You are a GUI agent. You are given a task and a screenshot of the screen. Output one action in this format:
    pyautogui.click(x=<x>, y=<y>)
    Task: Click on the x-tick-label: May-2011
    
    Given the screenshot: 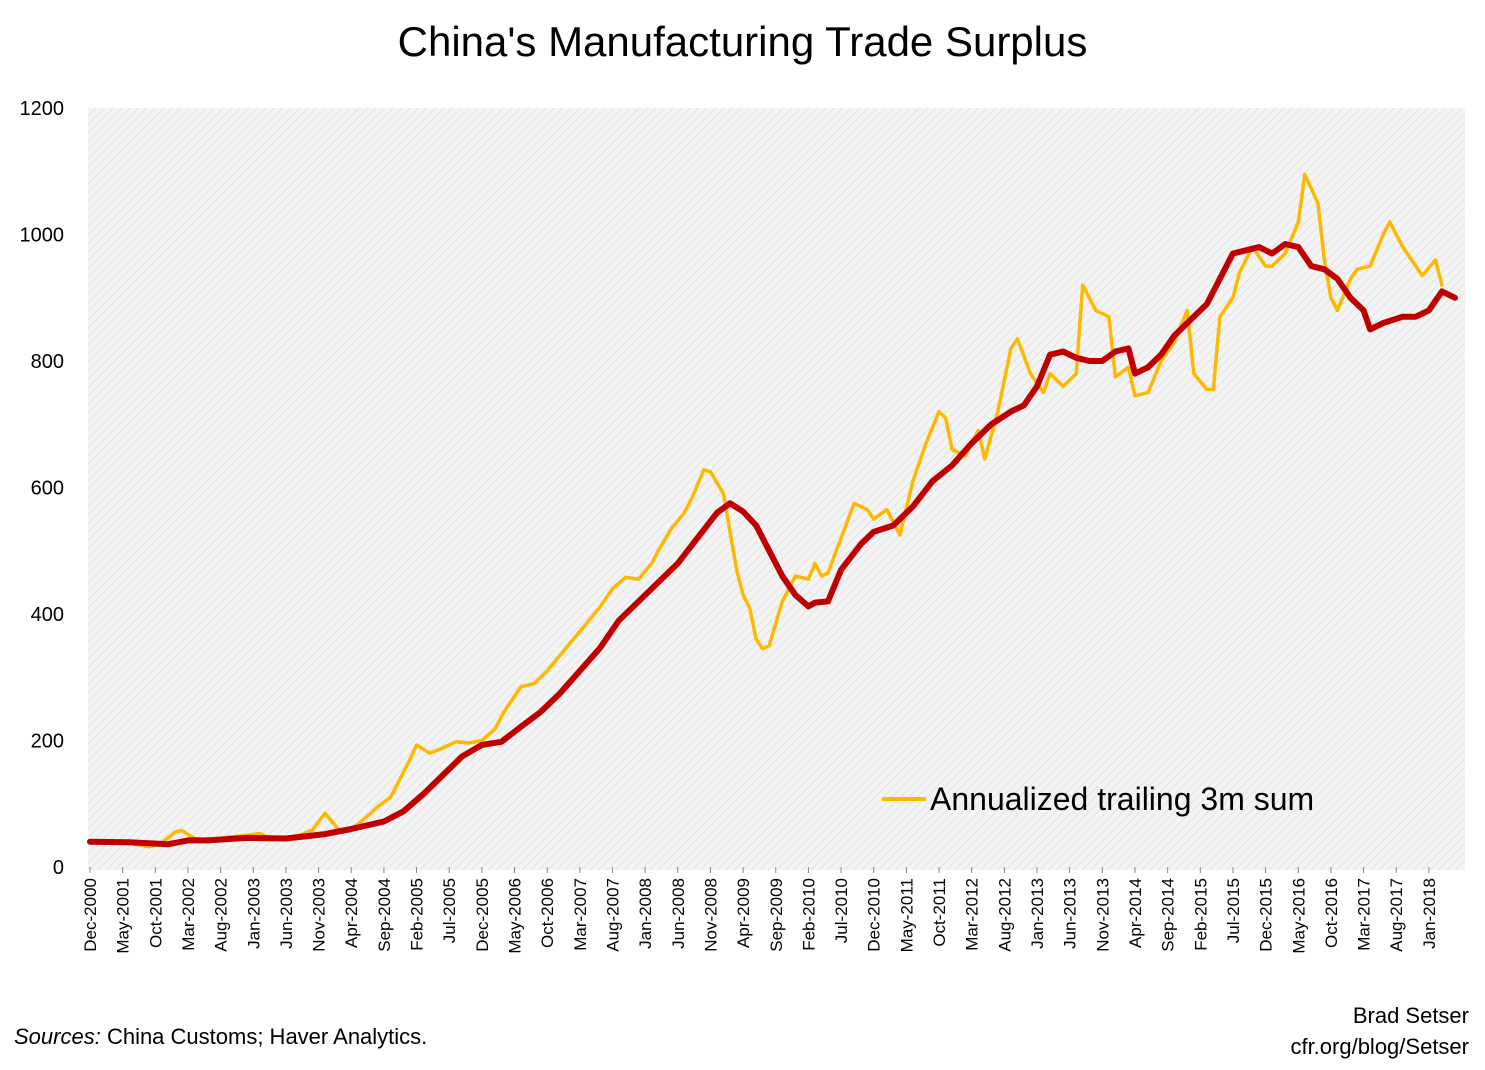 What is the action you would take?
    pyautogui.click(x=906, y=915)
    